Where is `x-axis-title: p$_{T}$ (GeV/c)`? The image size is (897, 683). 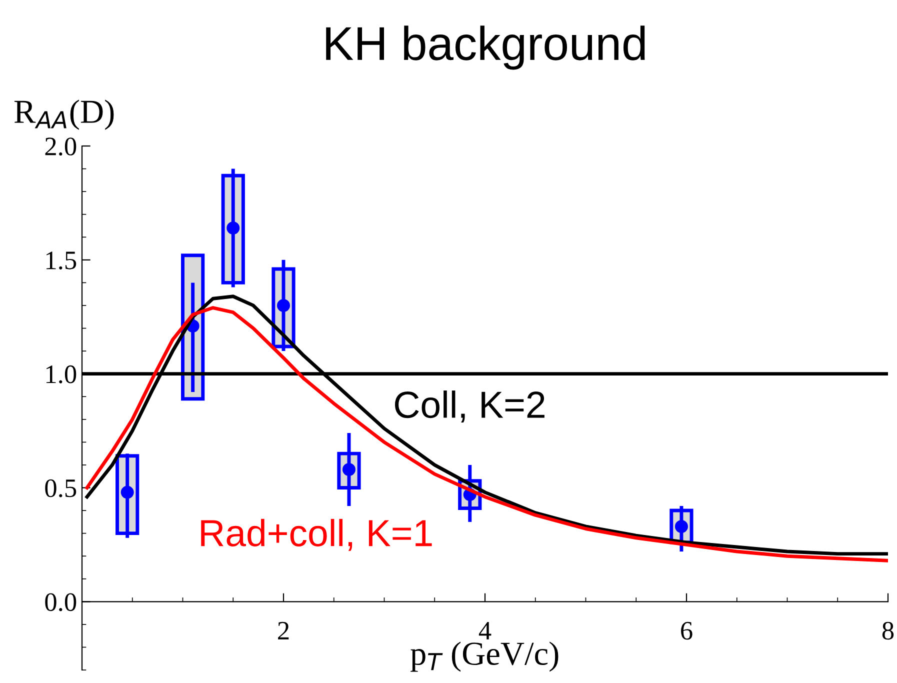 x-axis-title: p$_{T}$ (GeV/c) is located at coordinates (484, 657).